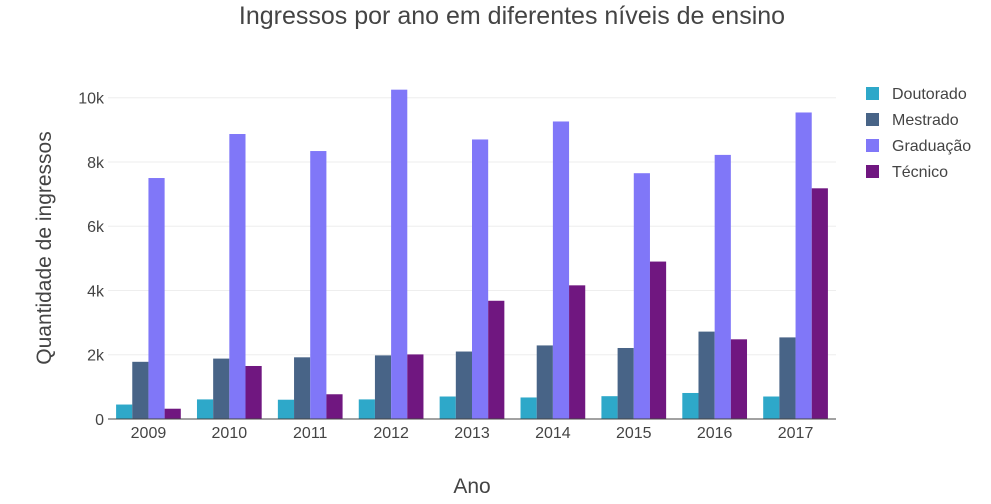 The image size is (991, 504). I want to click on x-axis-title: Ano, so click(471, 486).